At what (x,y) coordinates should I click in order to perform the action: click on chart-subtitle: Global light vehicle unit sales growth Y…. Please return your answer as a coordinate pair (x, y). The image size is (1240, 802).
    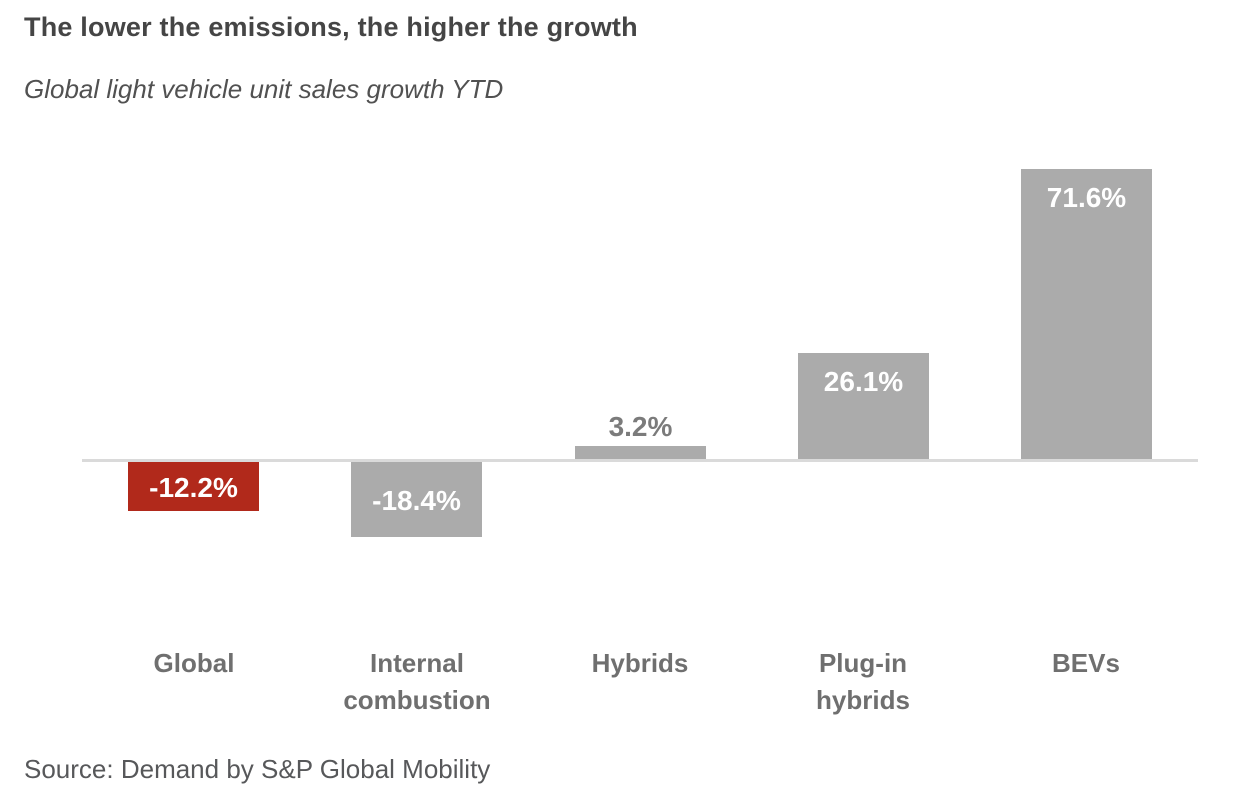
    Looking at the image, I should click on (264, 89).